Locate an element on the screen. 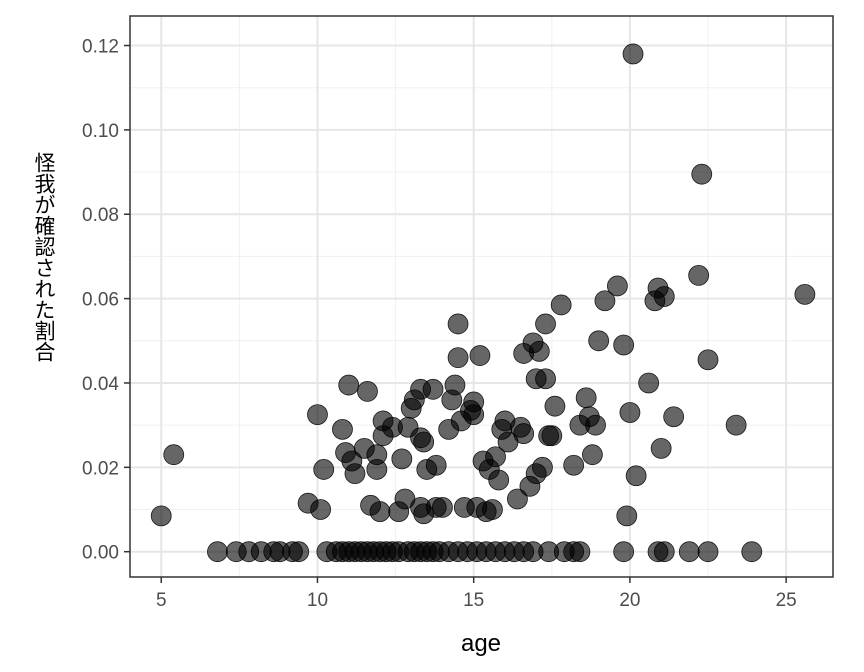  x-tick-label: 15 is located at coordinates (473, 600).